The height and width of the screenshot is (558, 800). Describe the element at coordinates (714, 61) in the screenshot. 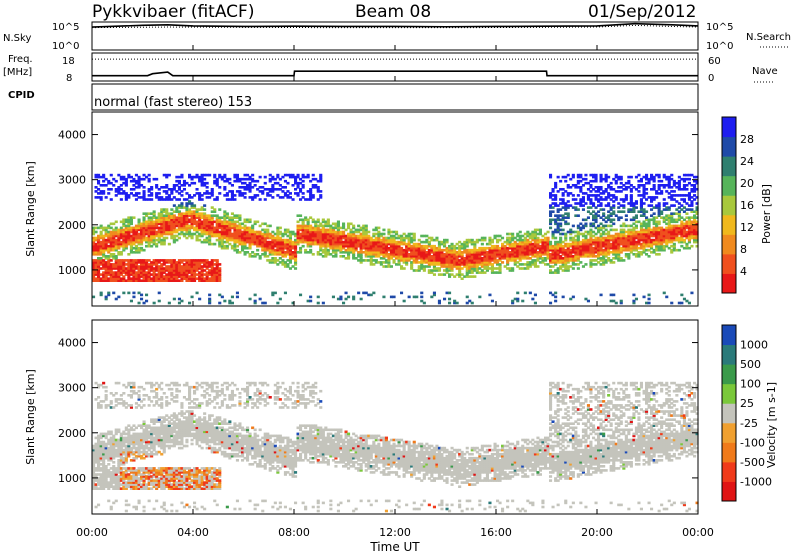

I see `freq-right-tick-top: 60` at that location.